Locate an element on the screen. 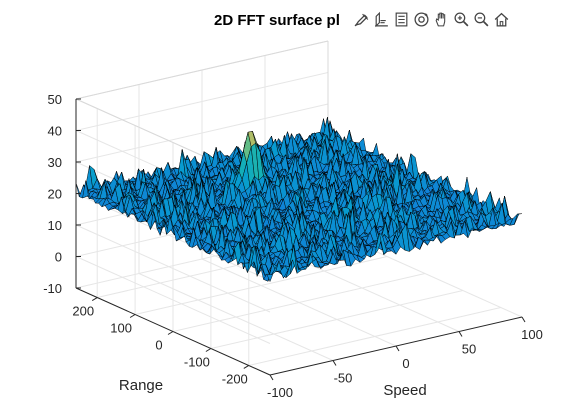 The image size is (570, 420). figure-toolbar is located at coordinates (431, 19).